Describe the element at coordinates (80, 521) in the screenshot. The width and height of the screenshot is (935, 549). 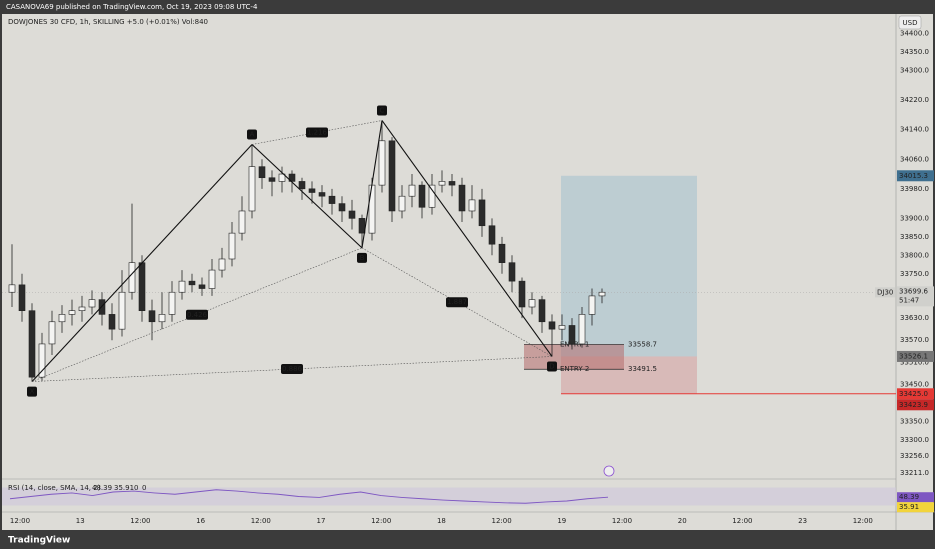
I see `x-tick-label: 13` at that location.